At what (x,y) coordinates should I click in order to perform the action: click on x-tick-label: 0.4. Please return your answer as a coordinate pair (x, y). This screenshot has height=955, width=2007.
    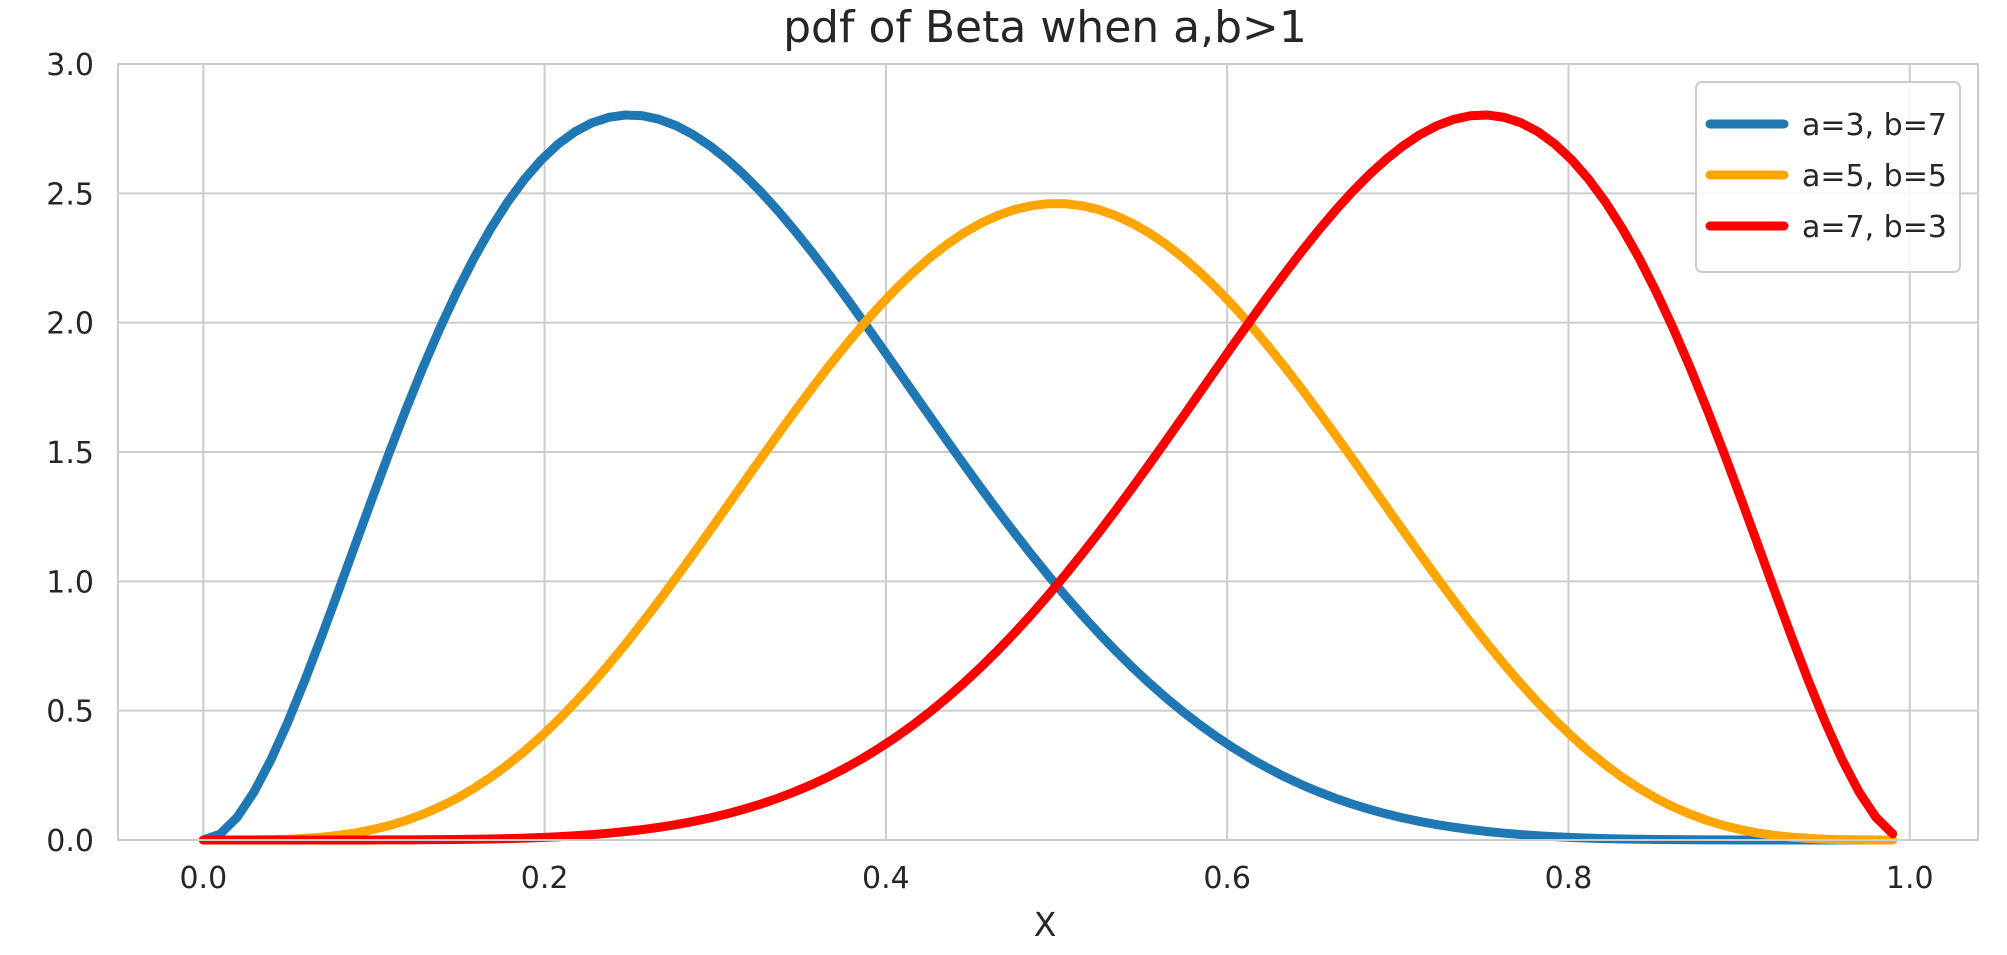
    Looking at the image, I should click on (886, 878).